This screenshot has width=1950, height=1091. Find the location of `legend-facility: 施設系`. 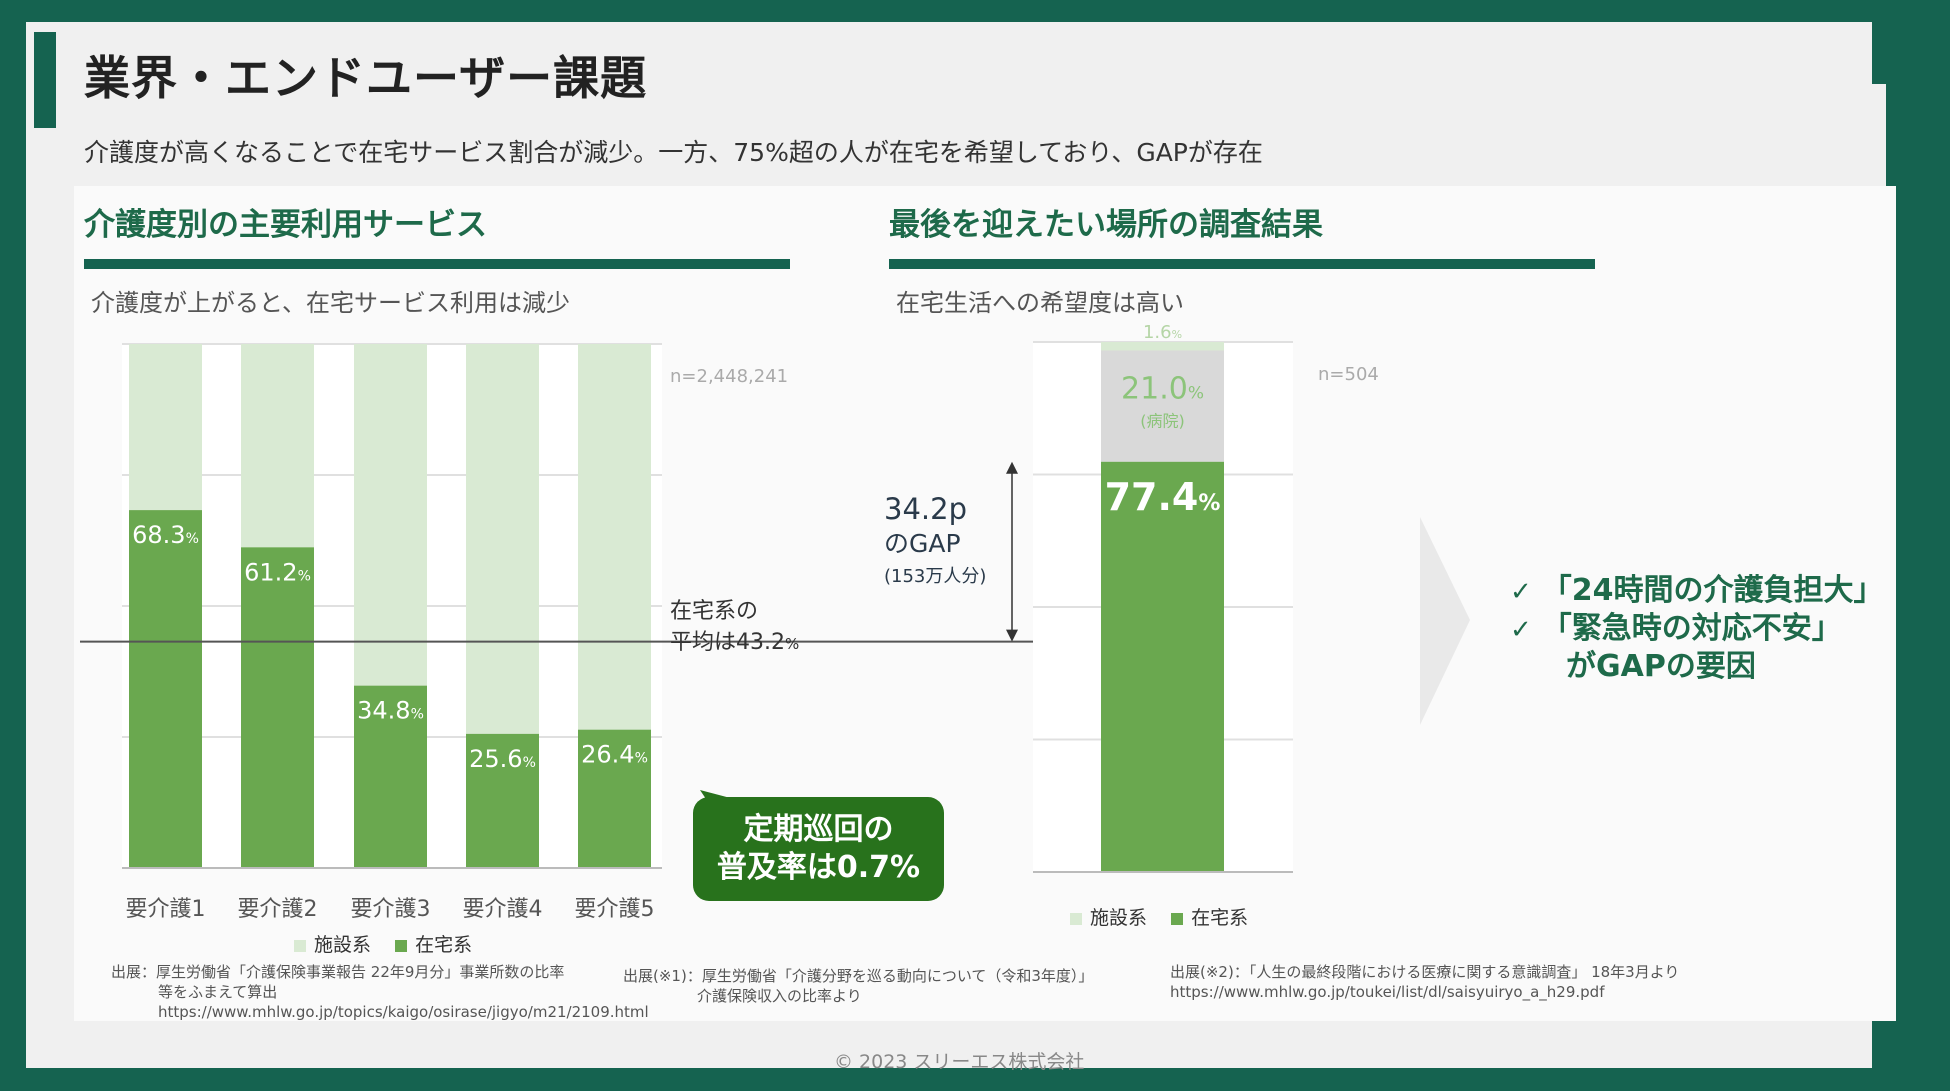

legend-facility: 施設系 is located at coordinates (332, 945).